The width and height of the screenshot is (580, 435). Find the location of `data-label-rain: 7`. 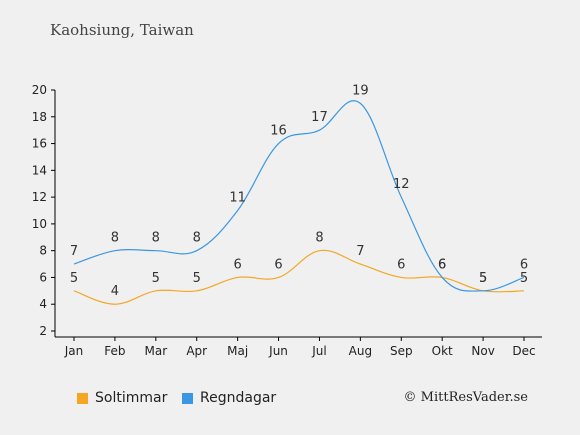

data-label-rain: 7 is located at coordinates (74, 251).